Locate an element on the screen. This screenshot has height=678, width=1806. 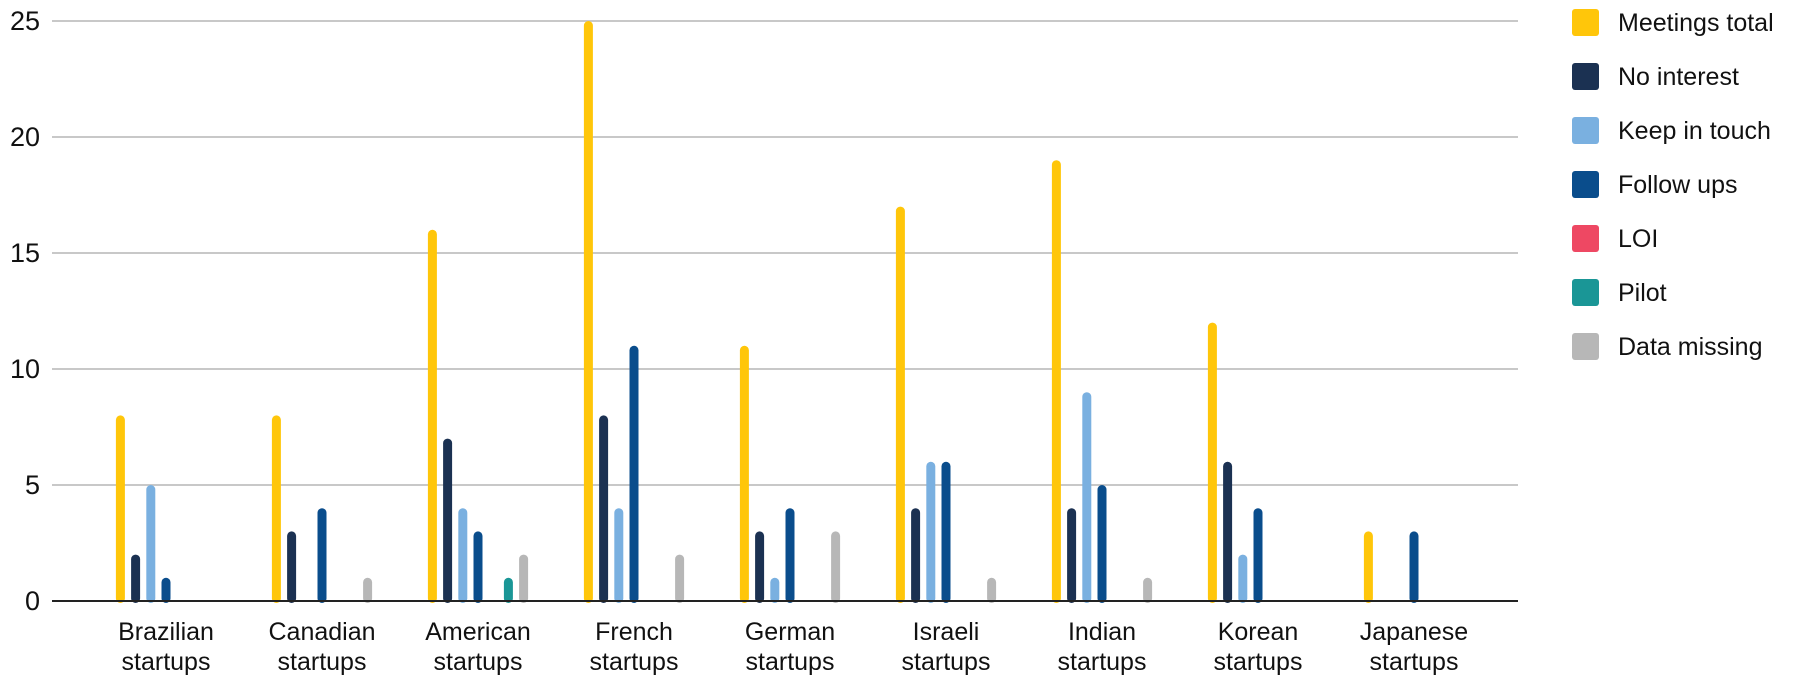
legend-label: LOI is located at coordinates (1638, 239).